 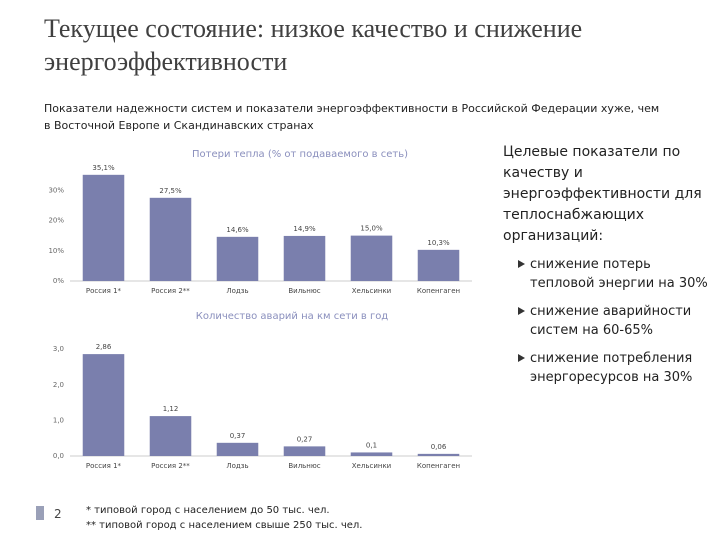 I want to click on value-label: 14,9%, so click(x=304, y=229).